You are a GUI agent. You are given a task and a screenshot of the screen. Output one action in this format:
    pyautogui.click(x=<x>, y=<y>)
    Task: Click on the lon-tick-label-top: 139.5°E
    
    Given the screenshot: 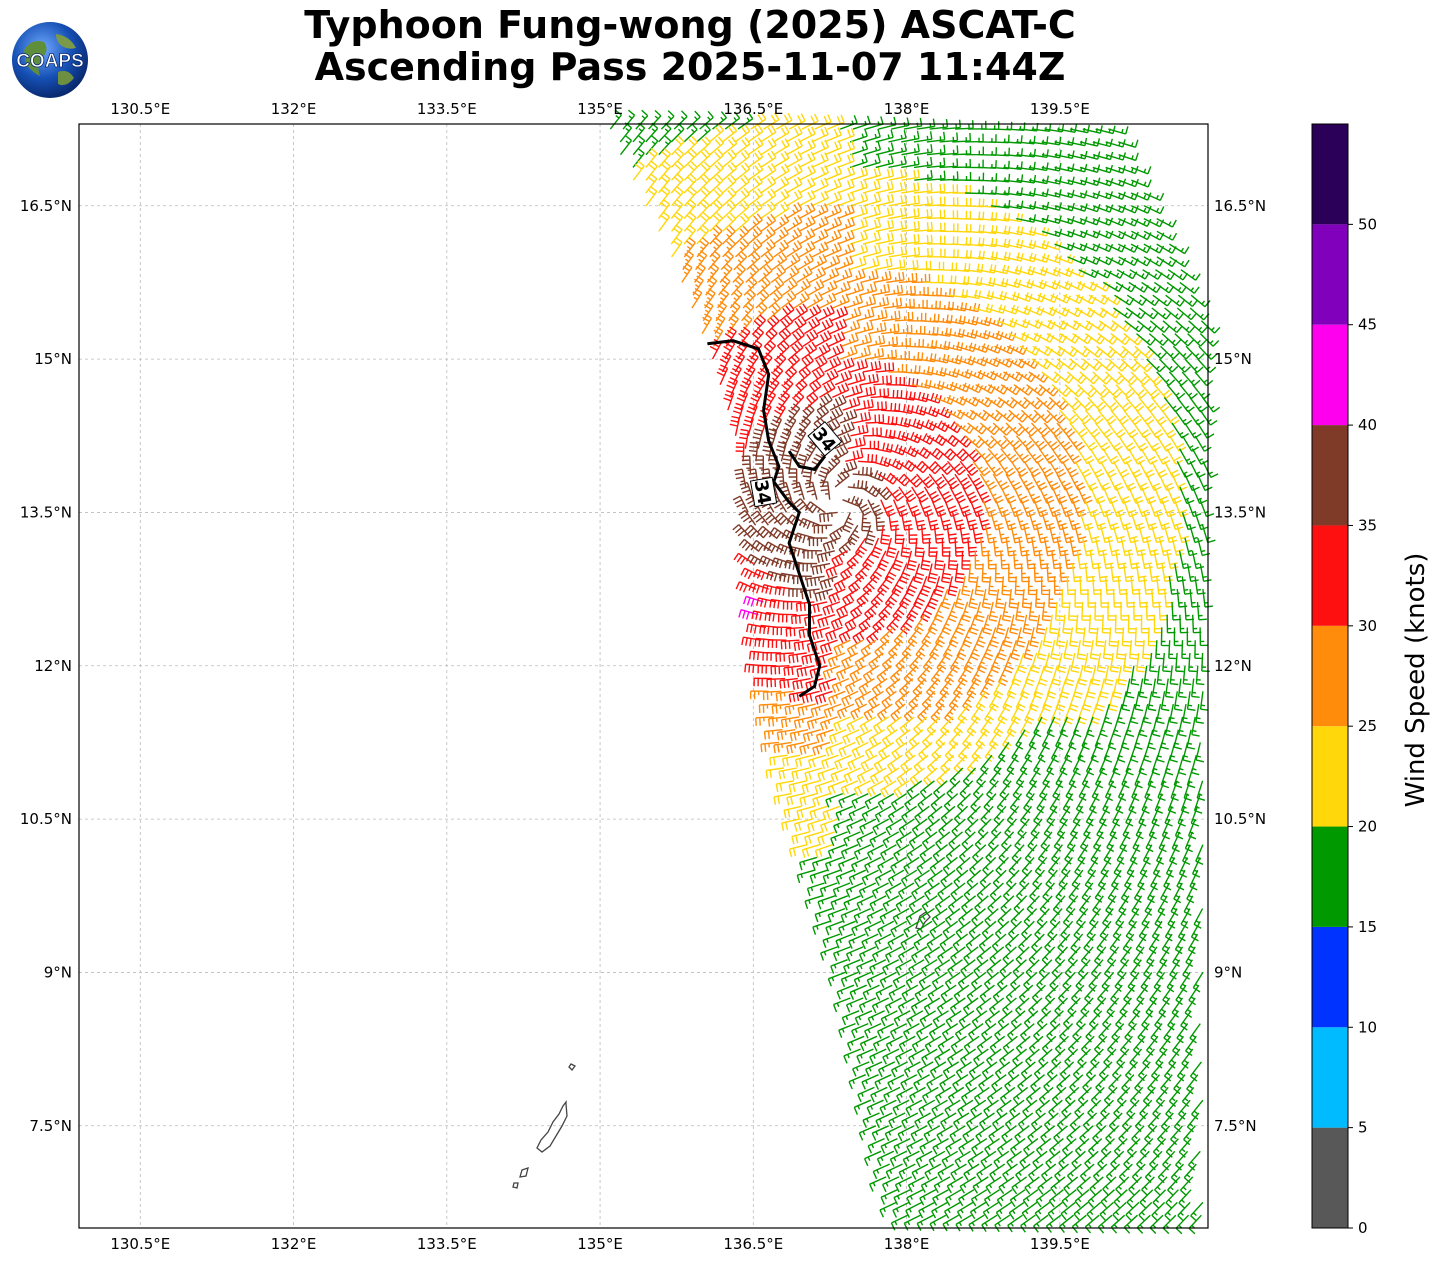 What is the action you would take?
    pyautogui.click(x=1060, y=109)
    